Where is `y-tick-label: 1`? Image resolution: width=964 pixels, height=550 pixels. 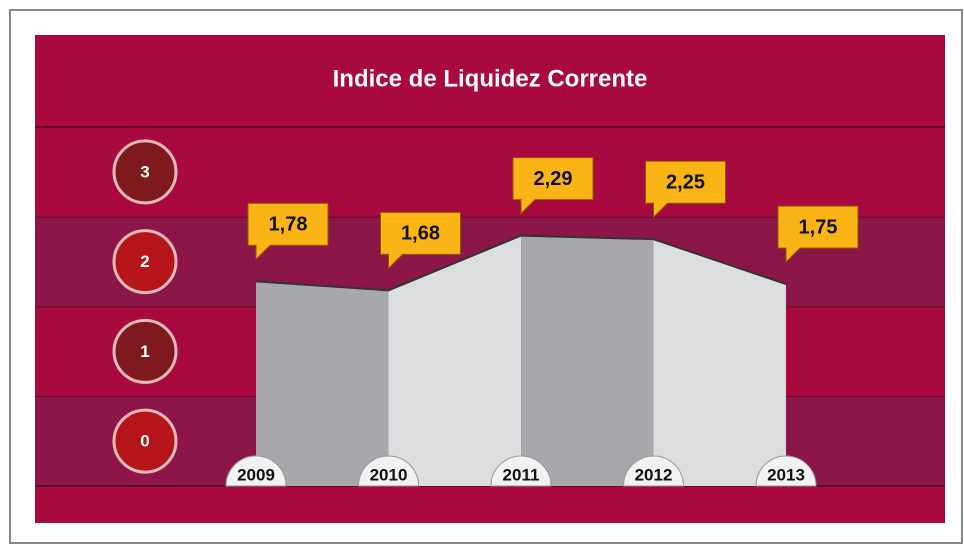
y-tick-label: 1 is located at coordinates (144, 351).